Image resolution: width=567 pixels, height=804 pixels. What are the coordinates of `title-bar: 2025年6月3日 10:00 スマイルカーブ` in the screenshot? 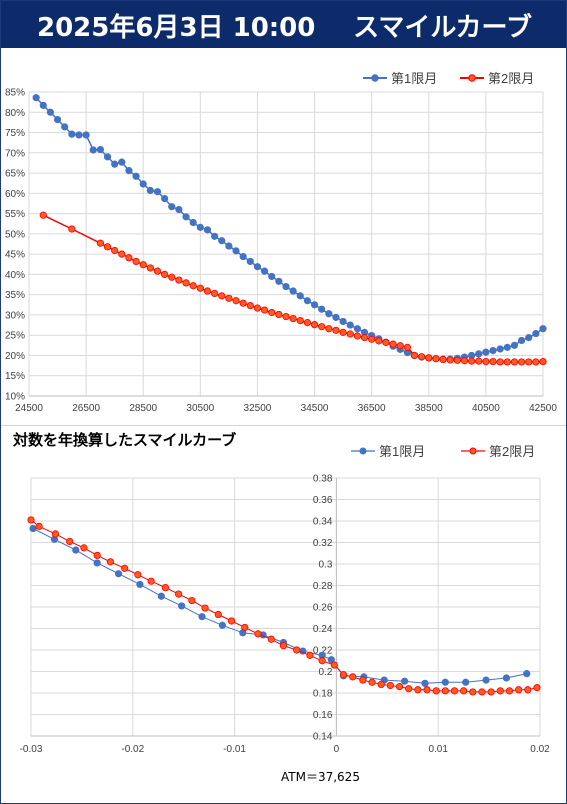 It's located at (283, 24).